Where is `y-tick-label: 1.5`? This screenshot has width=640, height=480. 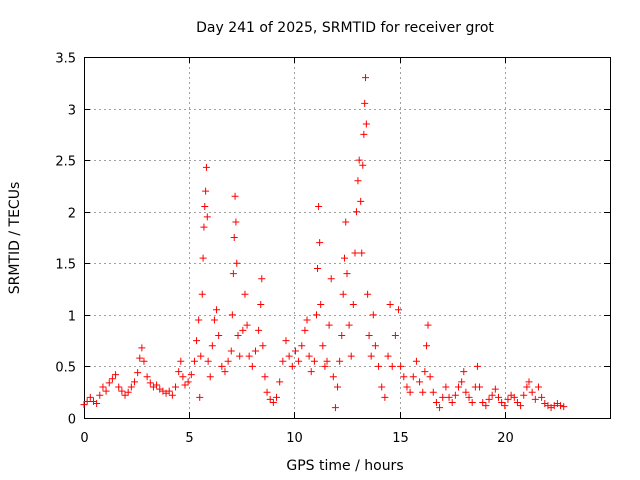
y-tick-label: 1.5 is located at coordinates (65, 265).